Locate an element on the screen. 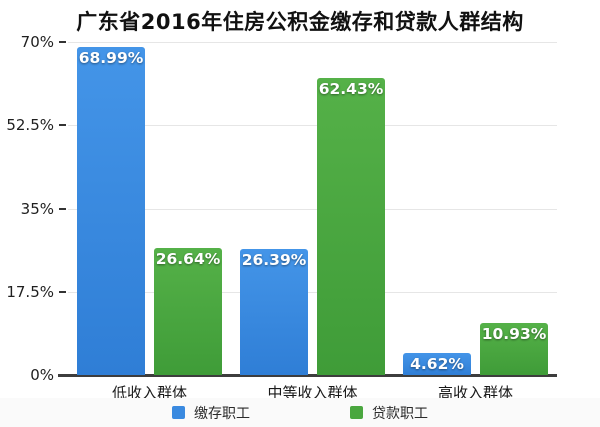 This screenshot has height=427, width=600. bar-value-label: 26.39% is located at coordinates (274, 260).